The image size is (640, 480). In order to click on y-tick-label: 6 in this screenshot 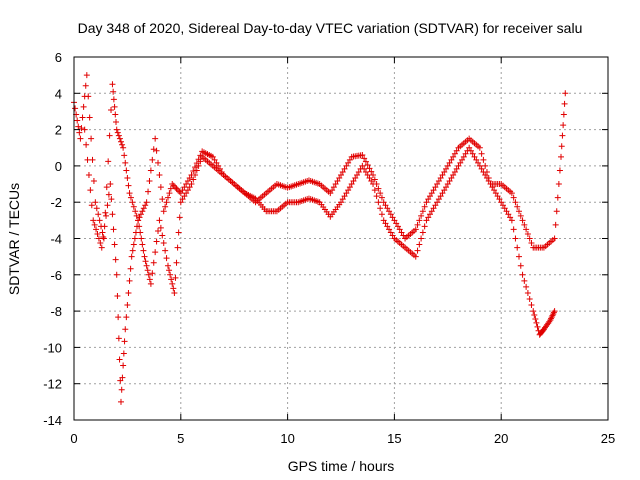, I will do `click(58, 57)`.